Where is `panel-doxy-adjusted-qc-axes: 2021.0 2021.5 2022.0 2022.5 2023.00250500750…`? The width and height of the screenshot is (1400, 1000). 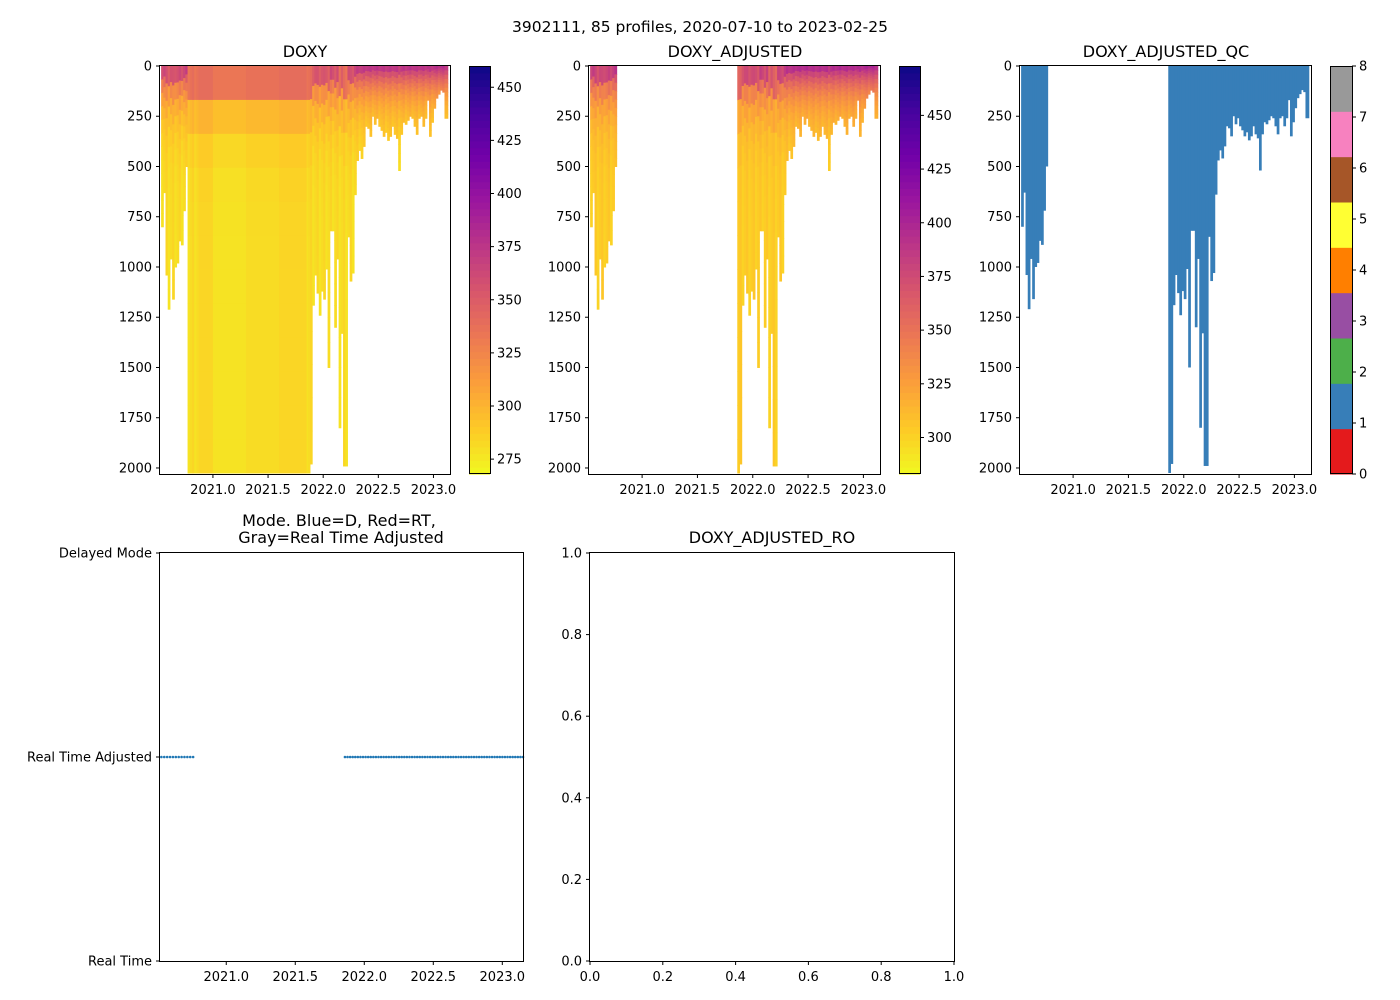 panel-doxy-adjusted-qc-axes: 2021.0 2021.5 2022.0 2022.5 2023.00250500750… is located at coordinates (1148, 279).